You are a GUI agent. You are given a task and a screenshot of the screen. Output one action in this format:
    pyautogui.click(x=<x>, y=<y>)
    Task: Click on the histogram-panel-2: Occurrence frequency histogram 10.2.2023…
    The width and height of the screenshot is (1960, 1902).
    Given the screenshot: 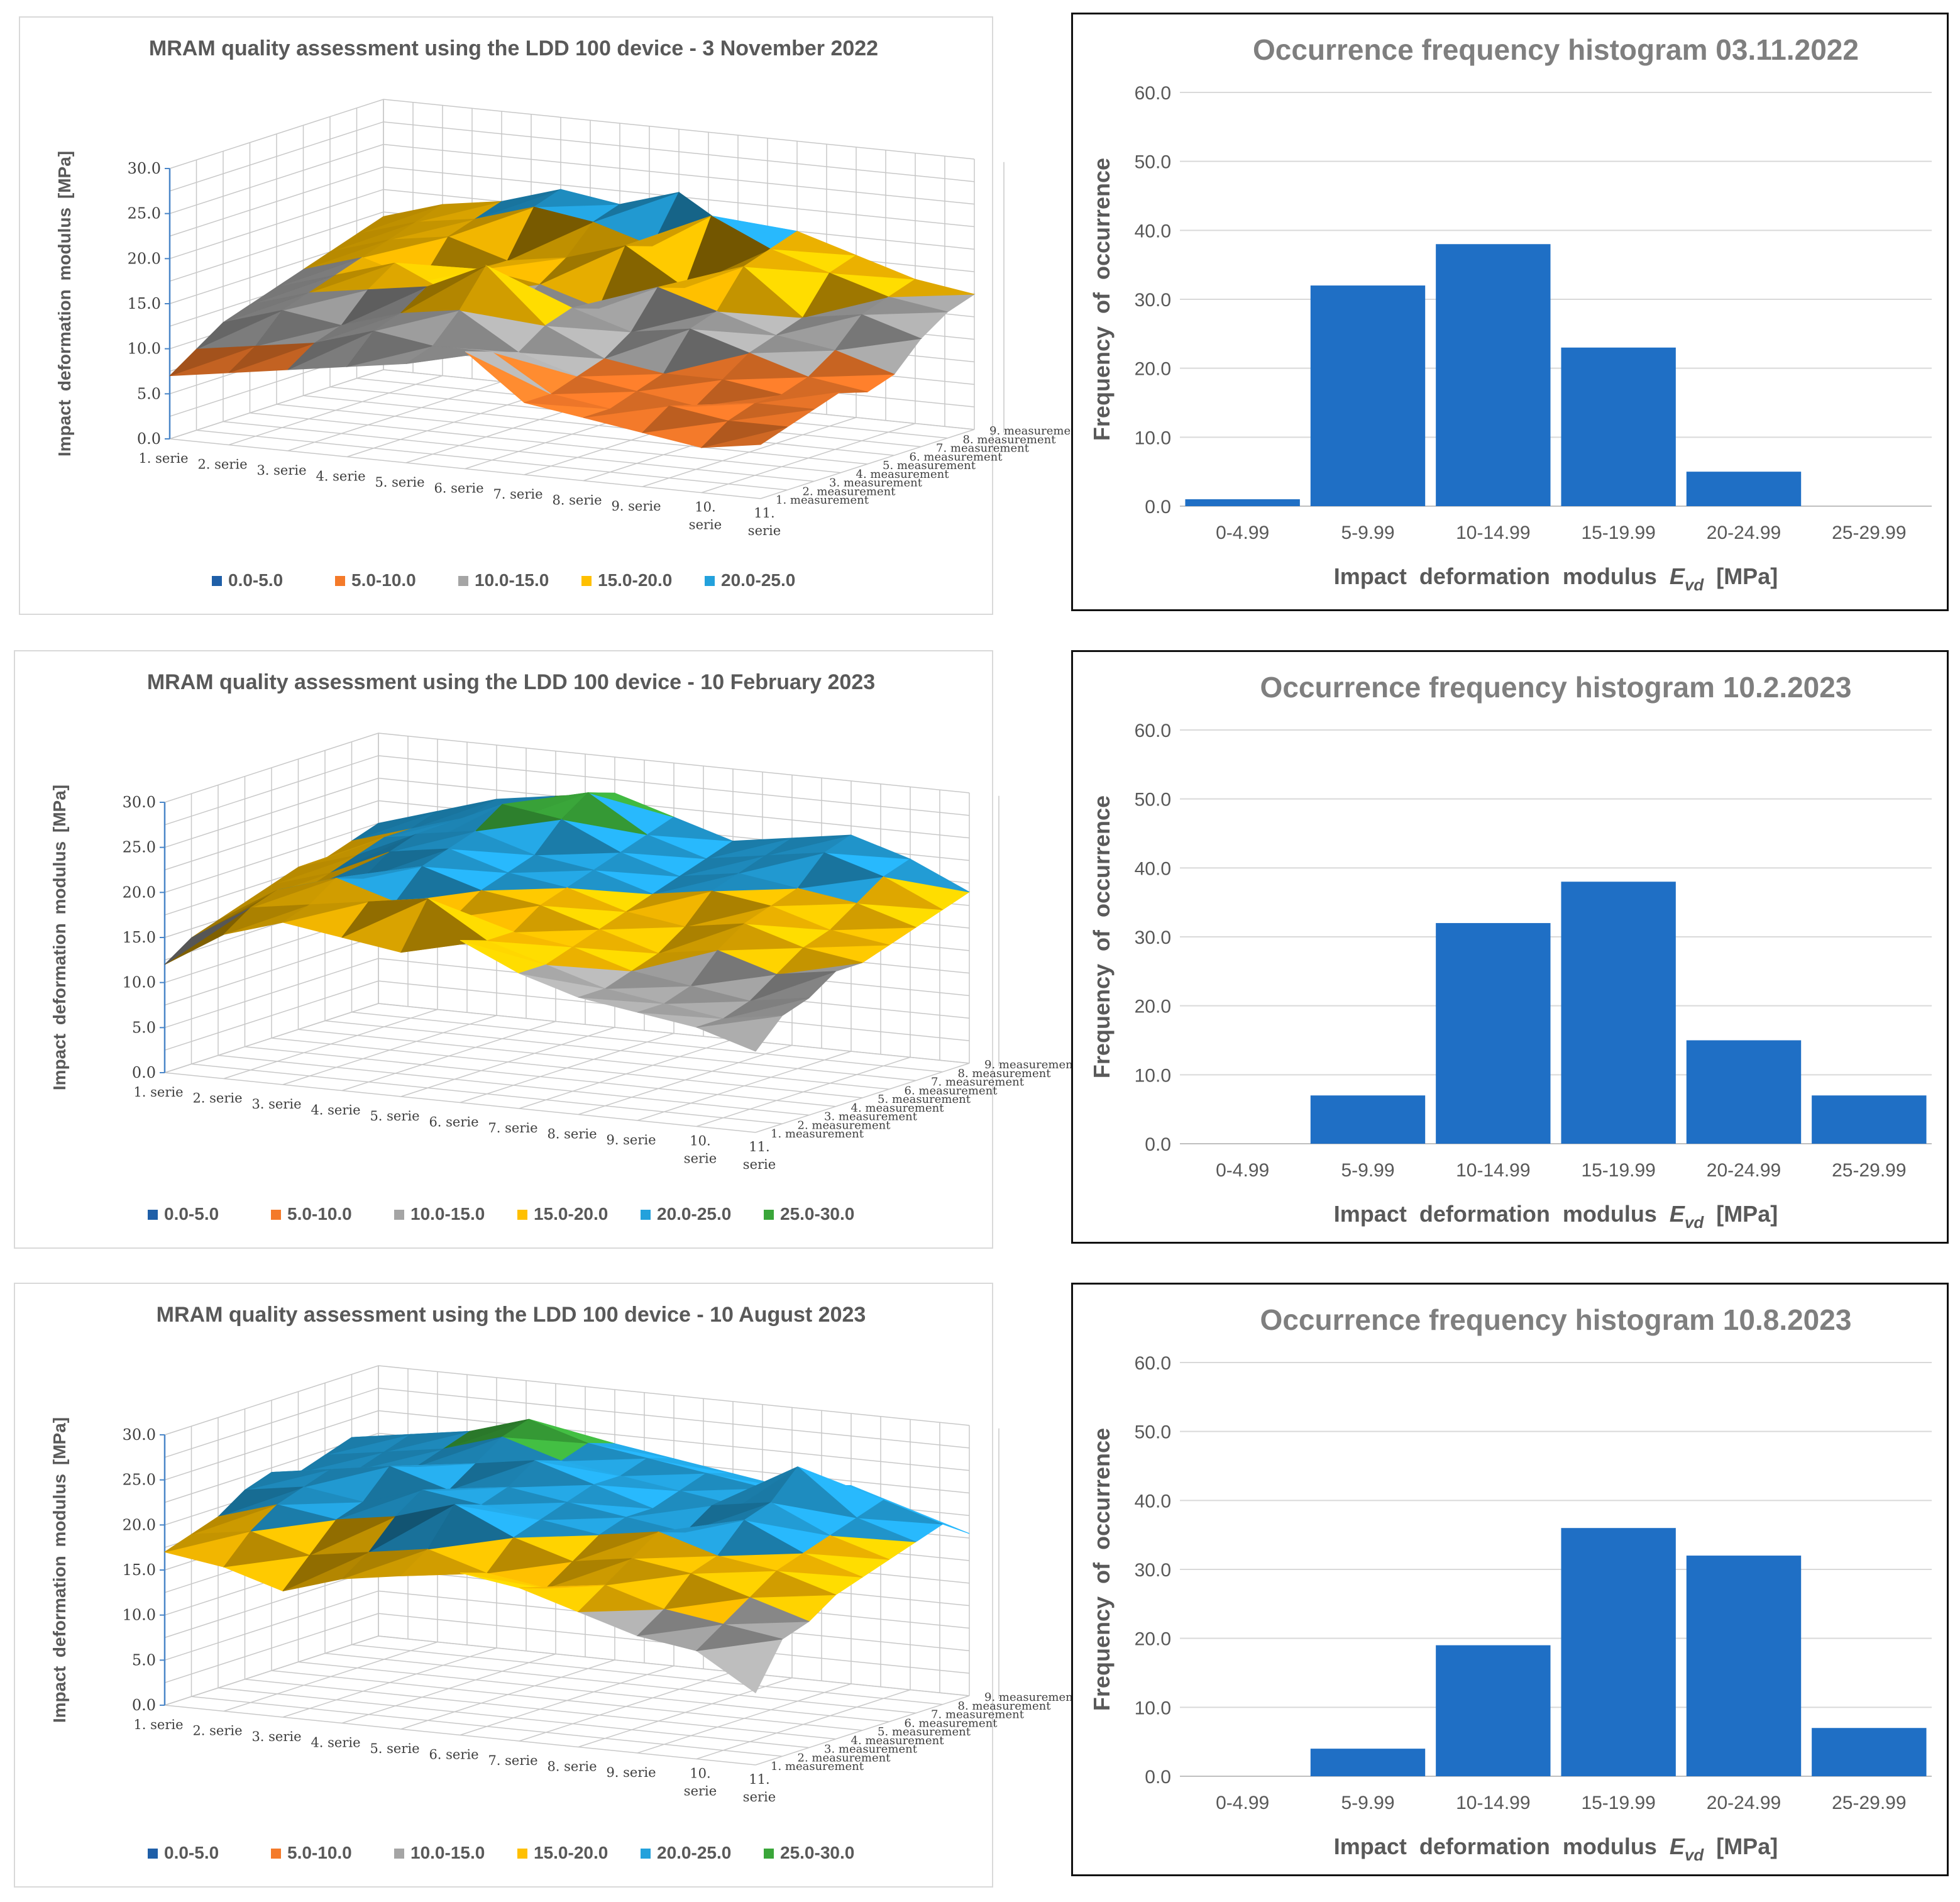 What is the action you would take?
    pyautogui.click(x=1510, y=947)
    